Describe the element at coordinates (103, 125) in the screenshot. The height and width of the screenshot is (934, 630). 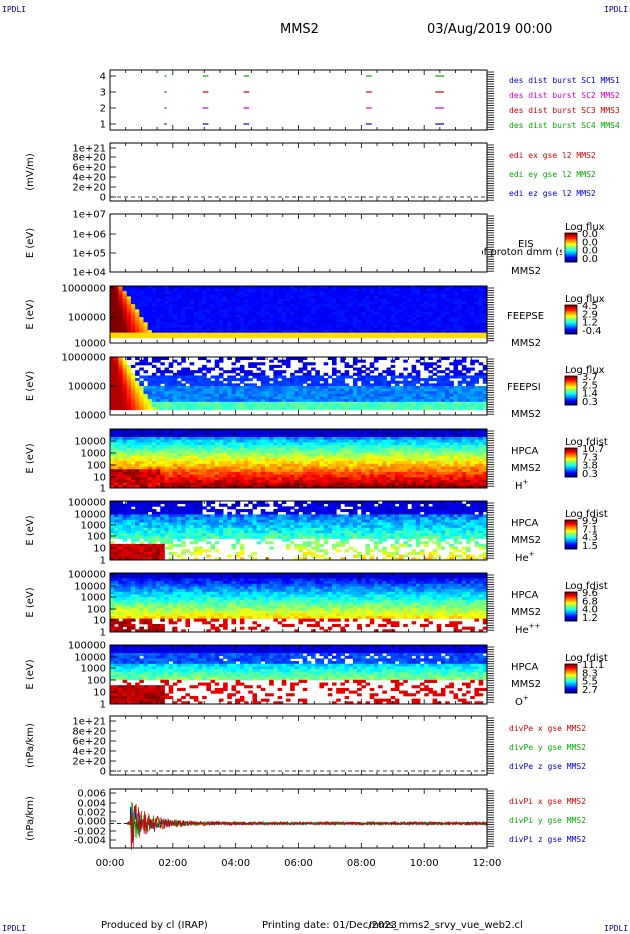
I see `panel-burst-ytick-label: 1` at that location.